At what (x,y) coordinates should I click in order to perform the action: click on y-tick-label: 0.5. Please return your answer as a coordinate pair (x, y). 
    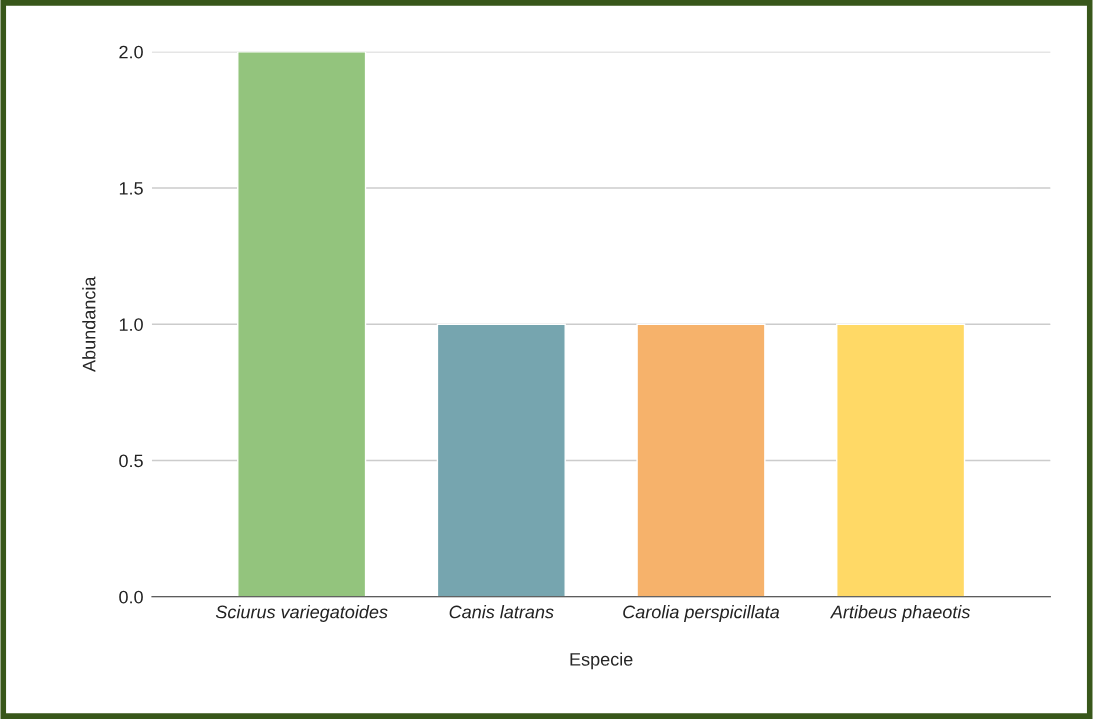
    Looking at the image, I should click on (131, 461).